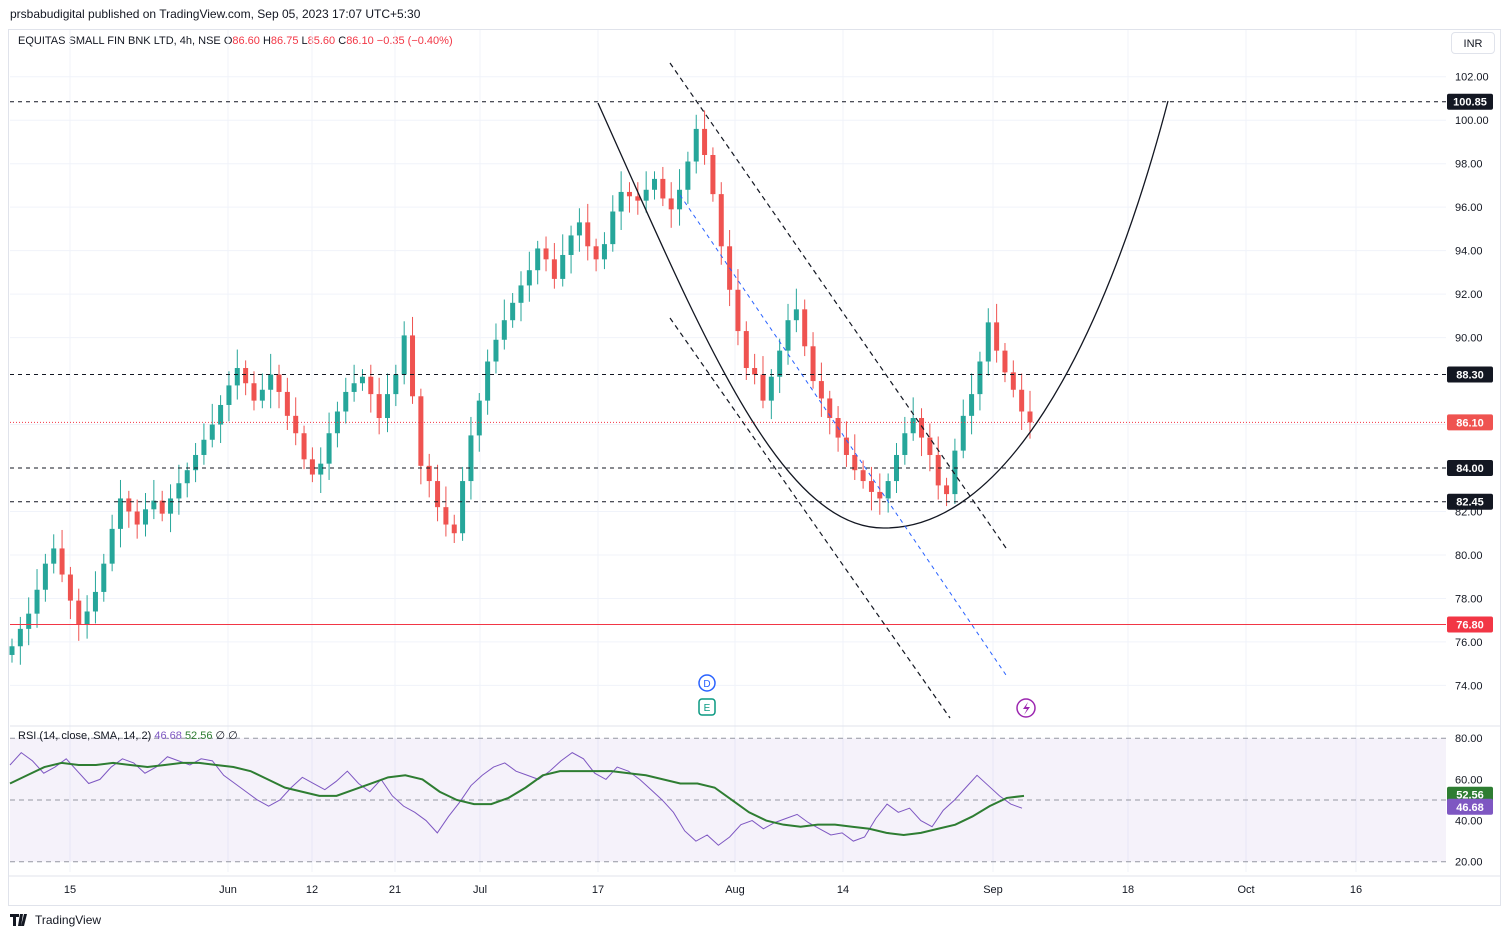  What do you see at coordinates (119, 41) in the screenshot?
I see `symbol-name: EQUITAS SMALL FIN BNK LTD, 4h, NSE` at bounding box center [119, 41].